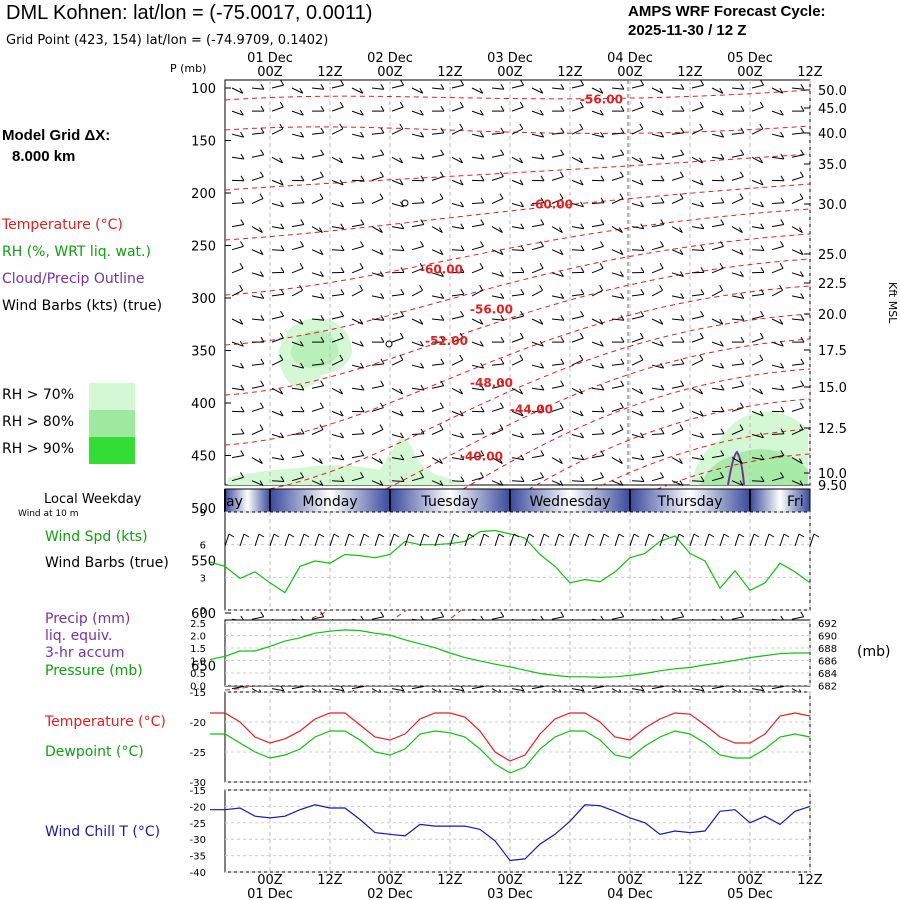 This screenshot has height=900, width=900. What do you see at coordinates (832, 134) in the screenshot?
I see `kft-tick-label: 40.0` at bounding box center [832, 134].